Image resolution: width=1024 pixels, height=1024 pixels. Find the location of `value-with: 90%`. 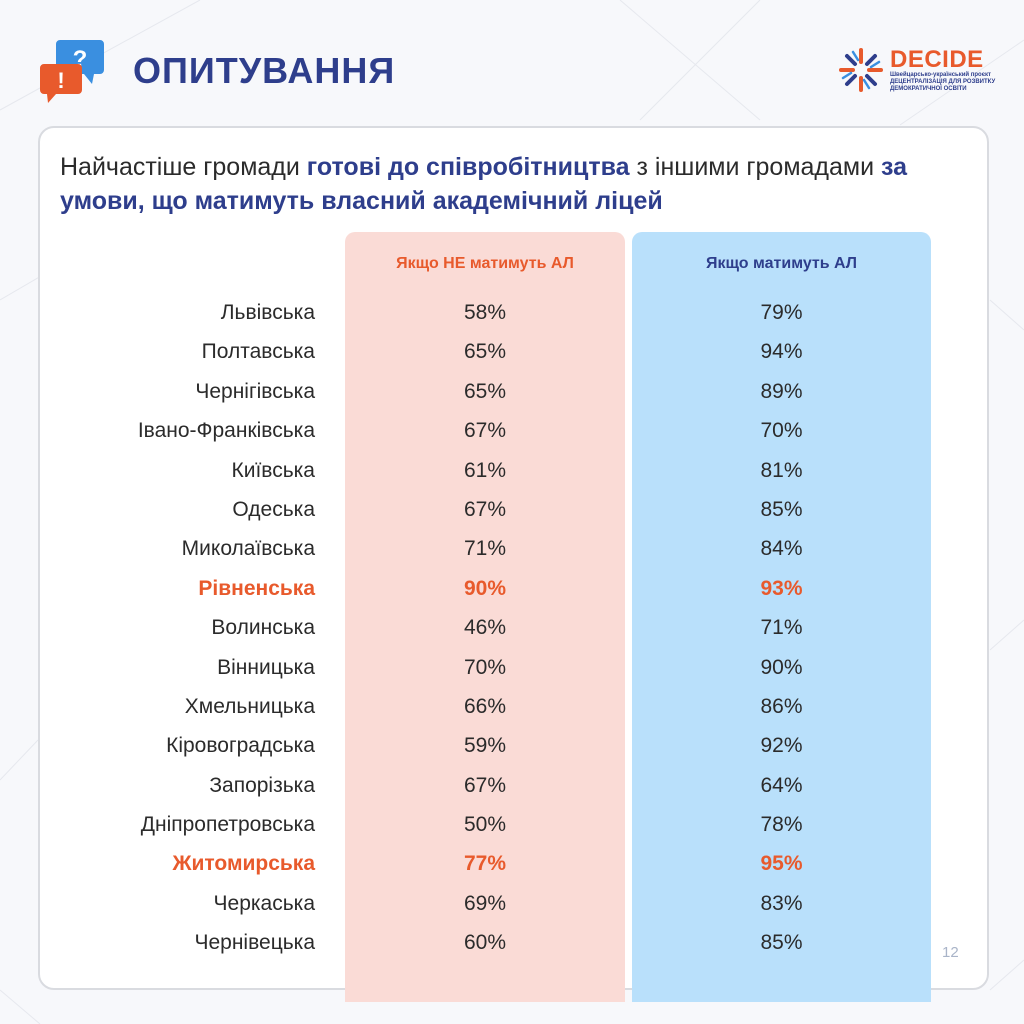

value-with: 90% is located at coordinates (781, 667).